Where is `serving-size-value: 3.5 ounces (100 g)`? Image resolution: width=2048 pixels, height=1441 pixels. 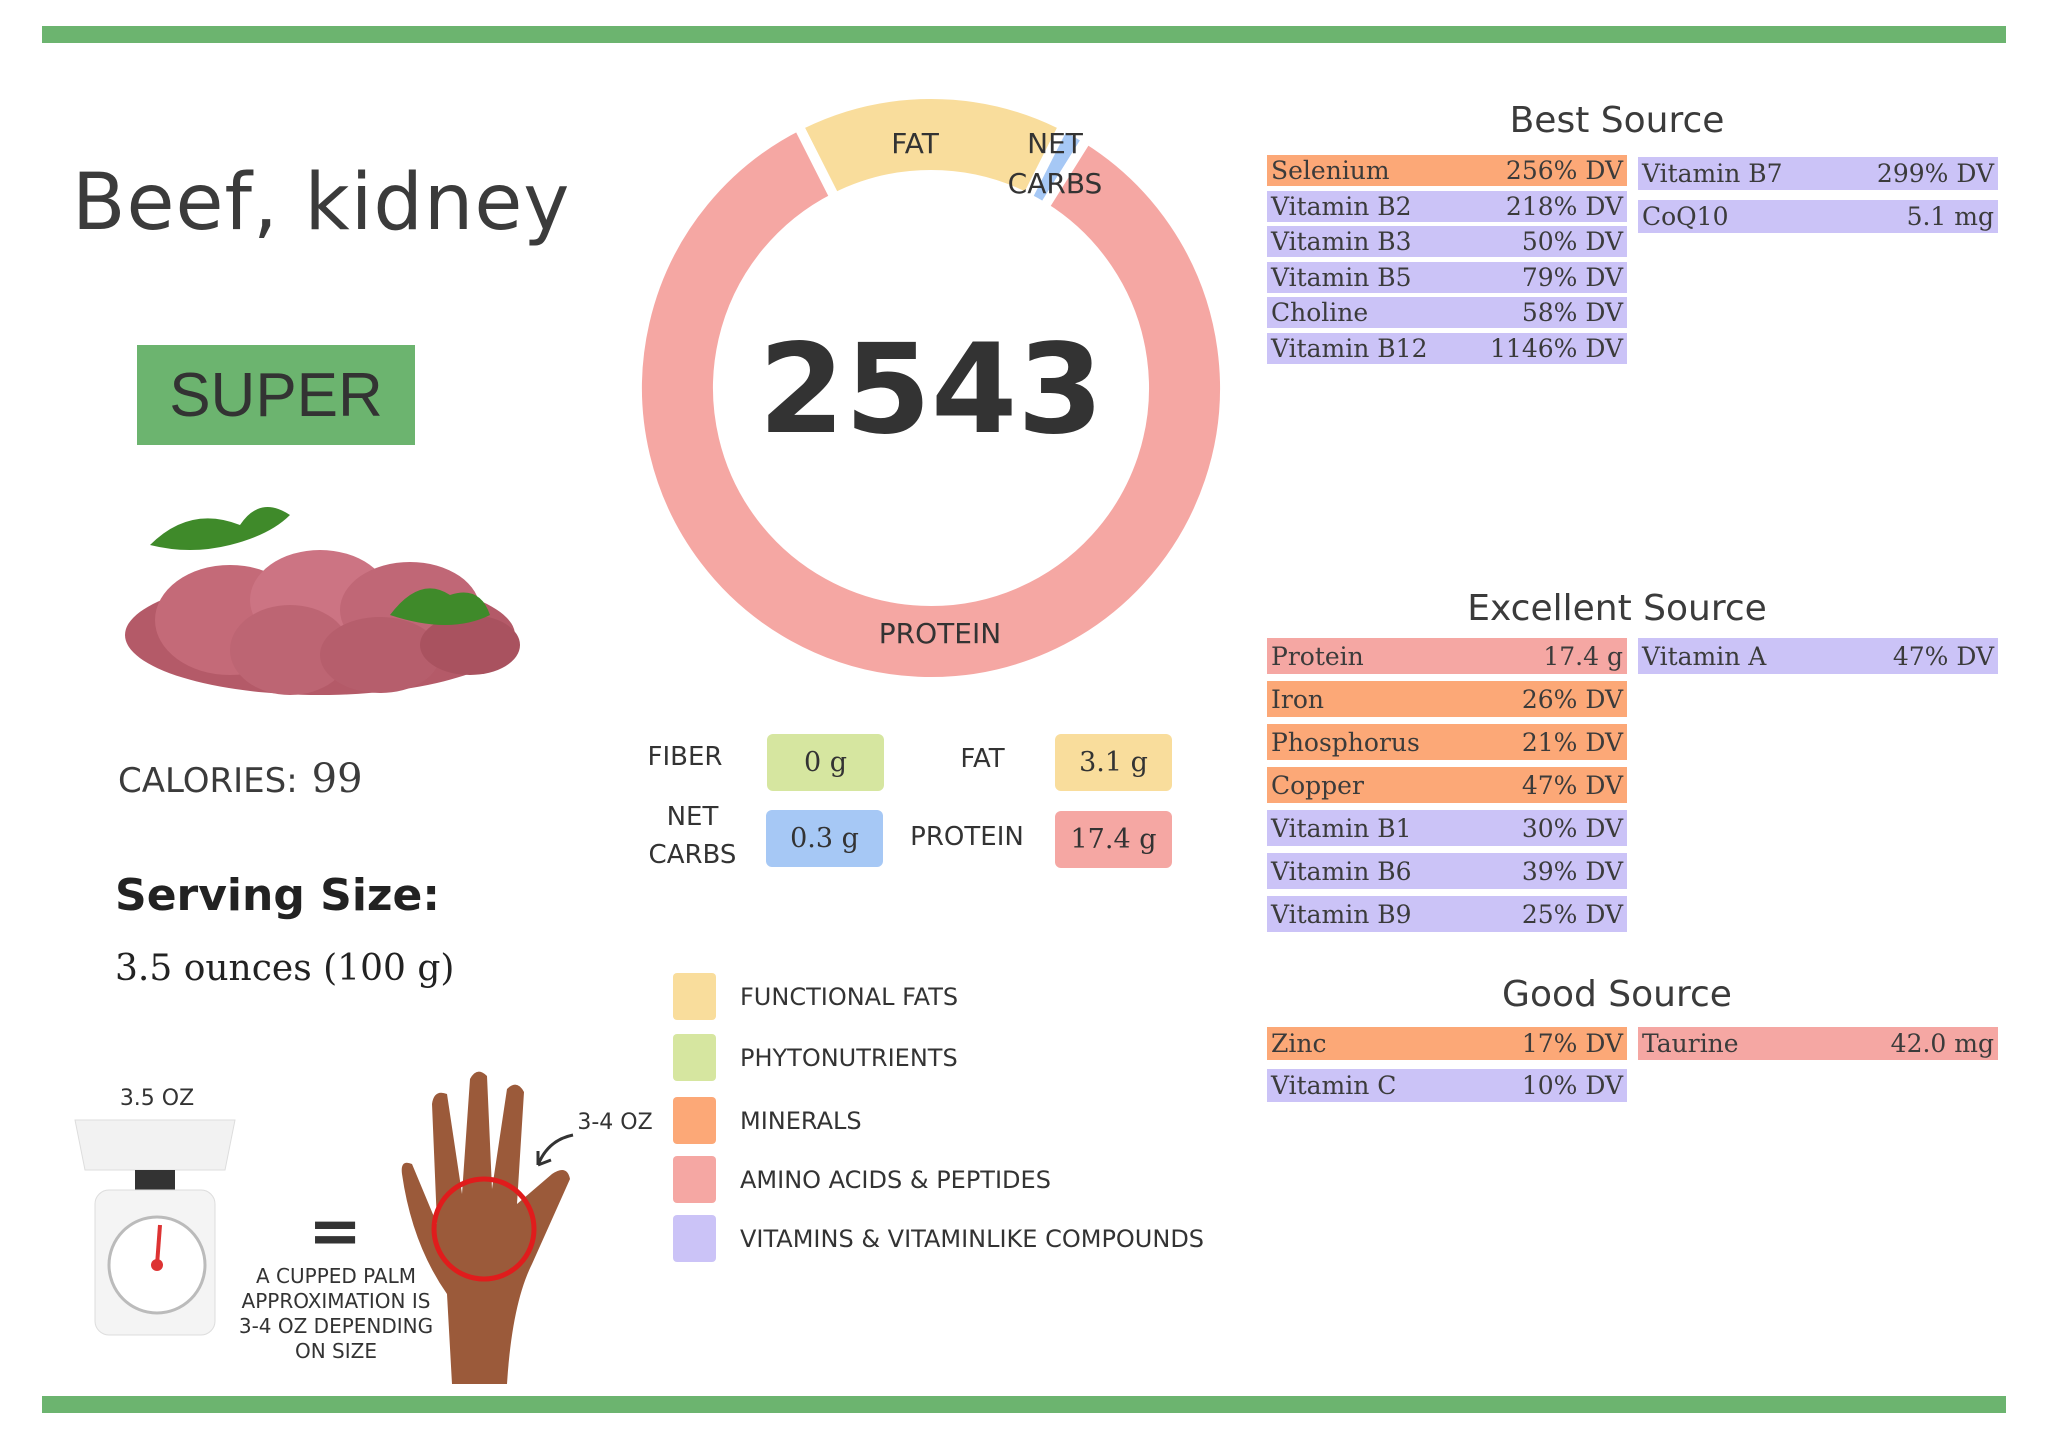 serving-size-value: 3.5 ounces (100 g) is located at coordinates (285, 968).